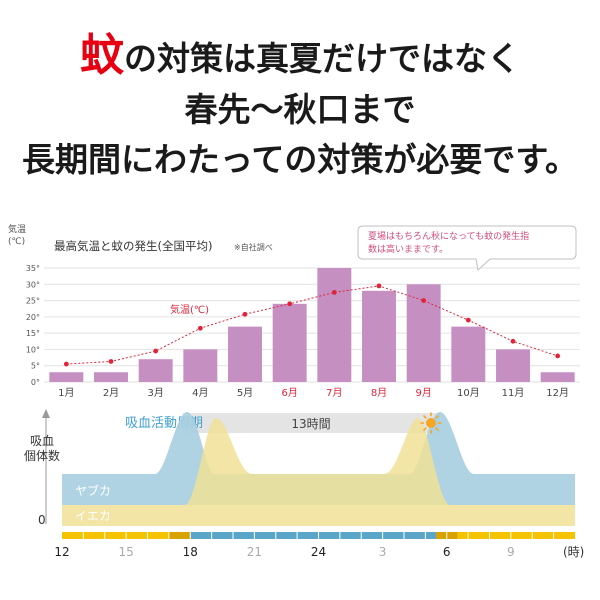 This screenshot has height=600, width=600. Describe the element at coordinates (111, 393) in the screenshot. I see `x-category-label: 2月` at that location.